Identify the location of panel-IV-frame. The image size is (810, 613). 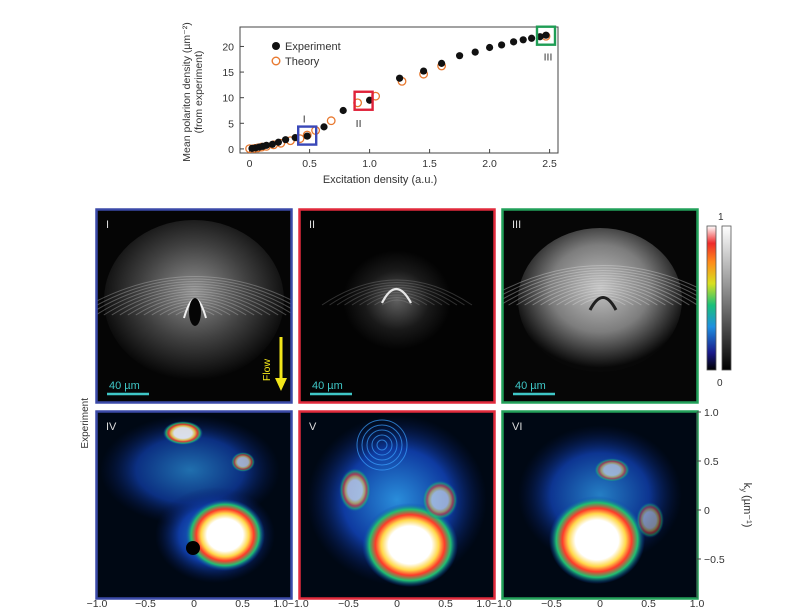
(194, 505).